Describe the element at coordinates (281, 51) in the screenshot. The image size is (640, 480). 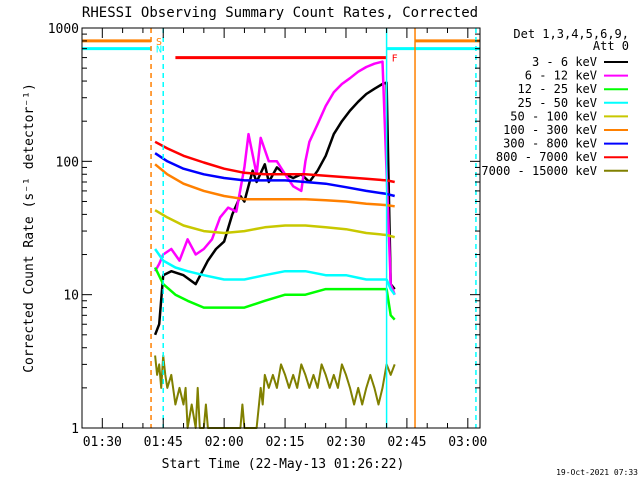
I see `flag-layer: SN F` at that location.